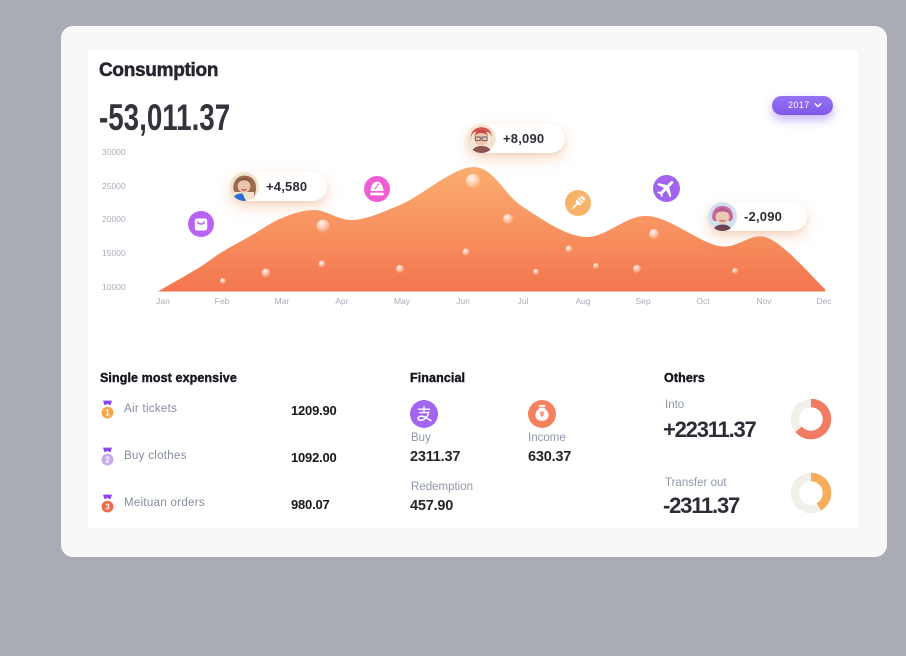  What do you see at coordinates (107, 459) in the screenshot?
I see `svg-text: 2` at bounding box center [107, 459].